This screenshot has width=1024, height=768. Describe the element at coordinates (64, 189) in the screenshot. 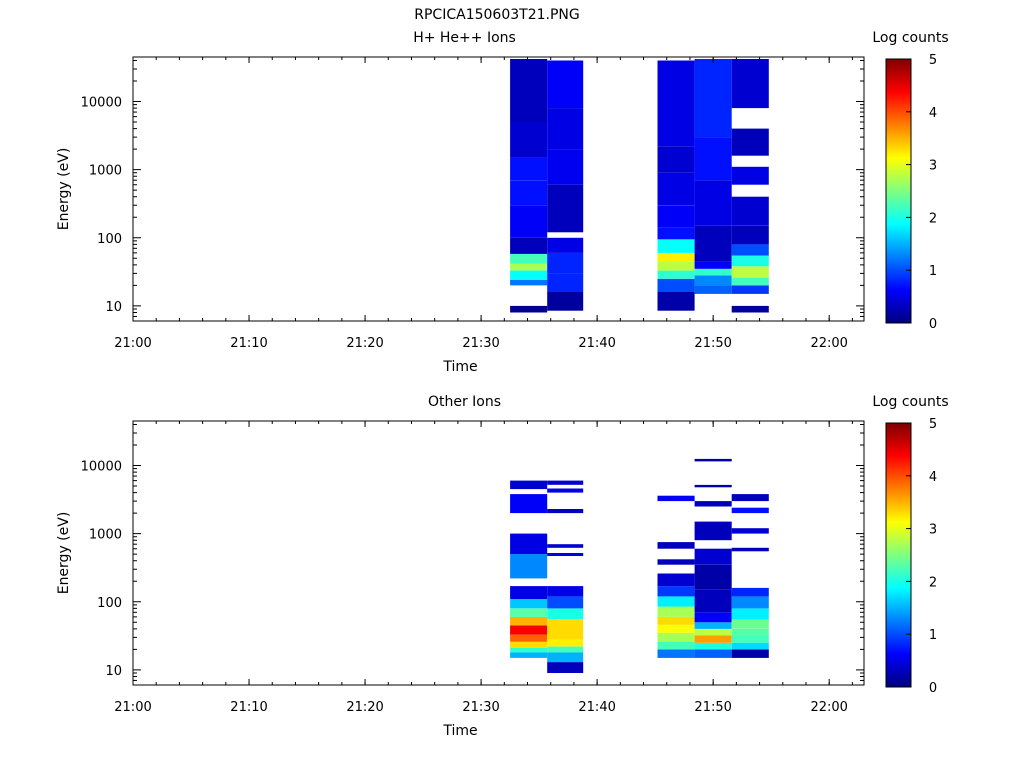

I see `y-axis-label: Energy (eV)` at that location.